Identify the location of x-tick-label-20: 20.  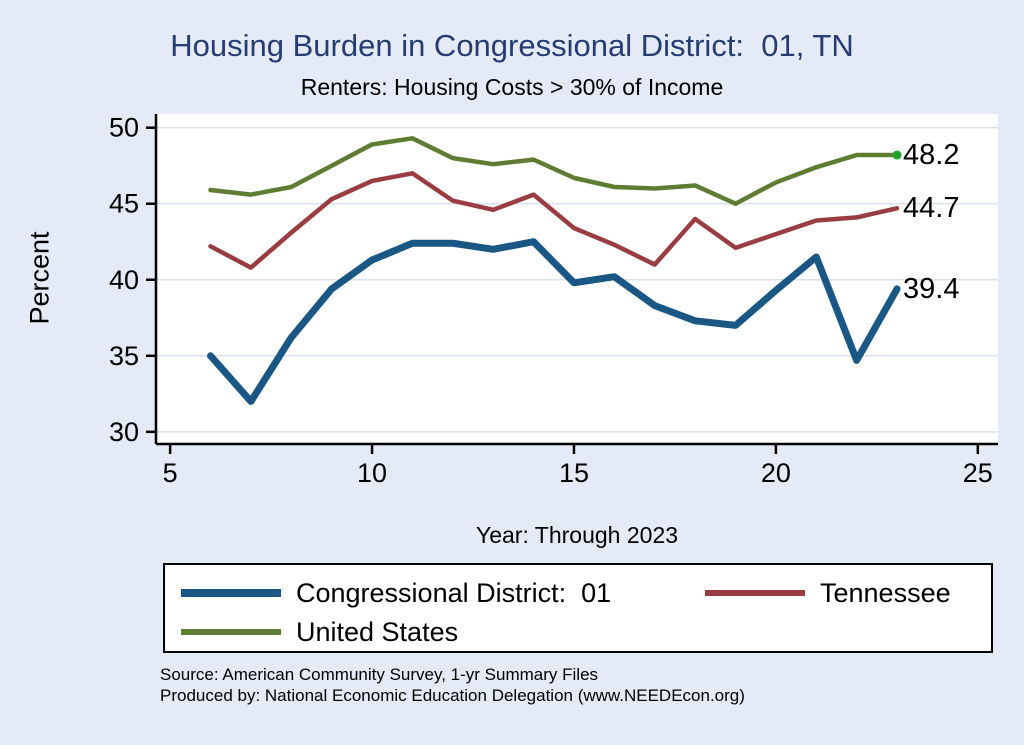
(776, 473).